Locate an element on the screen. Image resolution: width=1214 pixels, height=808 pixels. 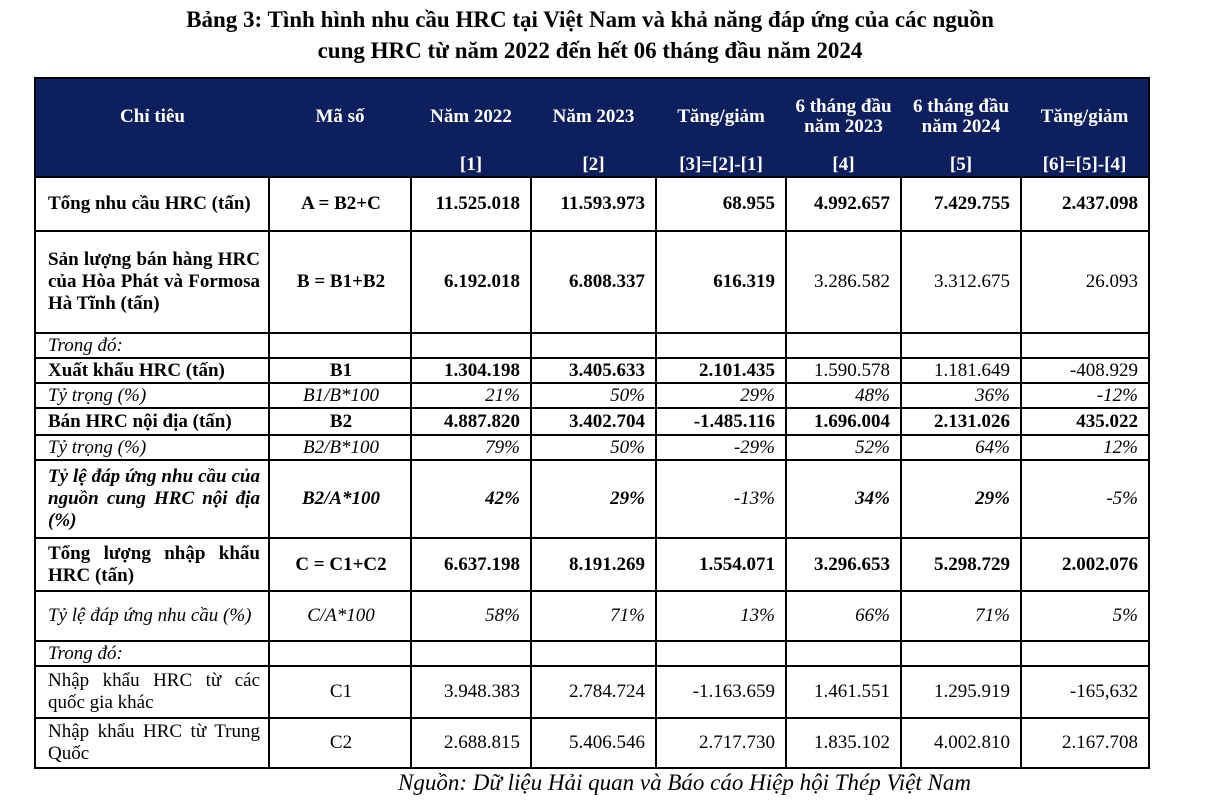
value-cell: 34% is located at coordinates (843, 499).